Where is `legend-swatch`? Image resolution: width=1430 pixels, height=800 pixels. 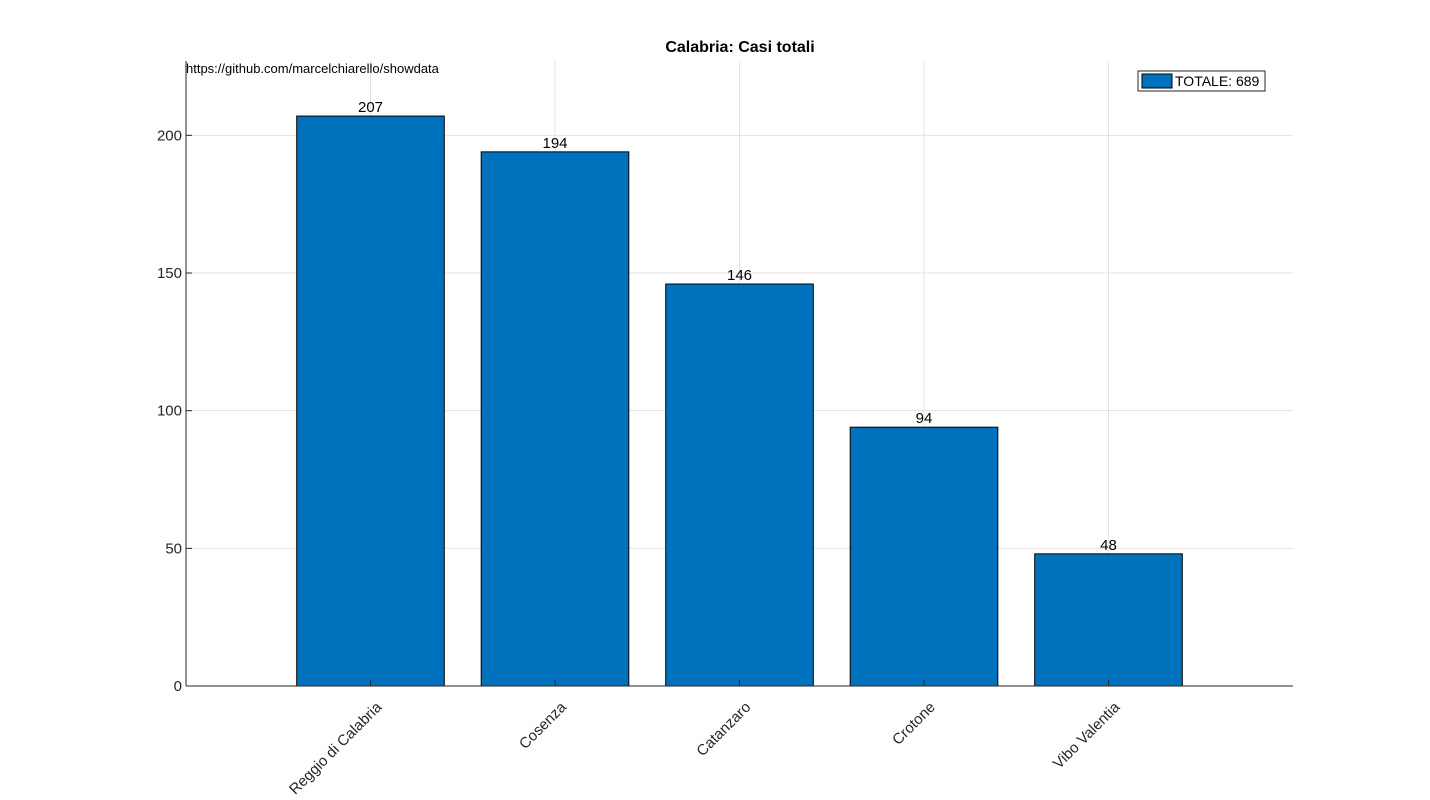
legend-swatch is located at coordinates (1157, 81).